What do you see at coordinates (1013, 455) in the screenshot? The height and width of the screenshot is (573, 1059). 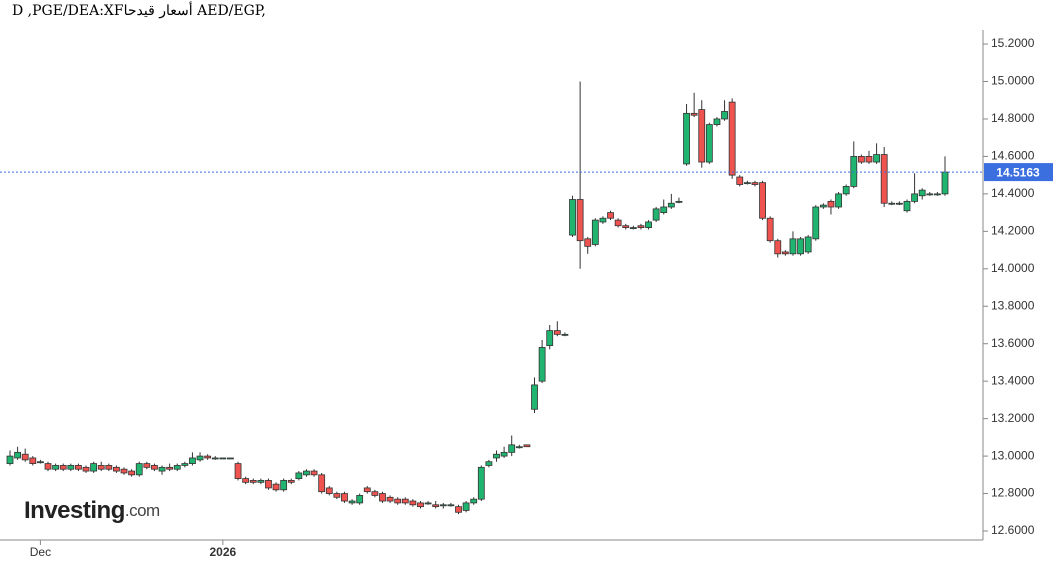 I see `y-tick-label: 13.0000` at bounding box center [1013, 455].